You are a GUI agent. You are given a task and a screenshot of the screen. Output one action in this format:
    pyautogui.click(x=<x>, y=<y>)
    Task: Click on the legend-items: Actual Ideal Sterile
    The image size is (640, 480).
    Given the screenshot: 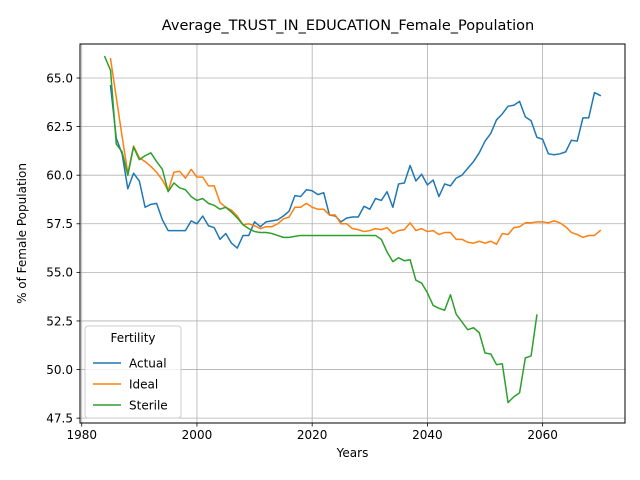 What is the action you would take?
    pyautogui.click(x=130, y=384)
    